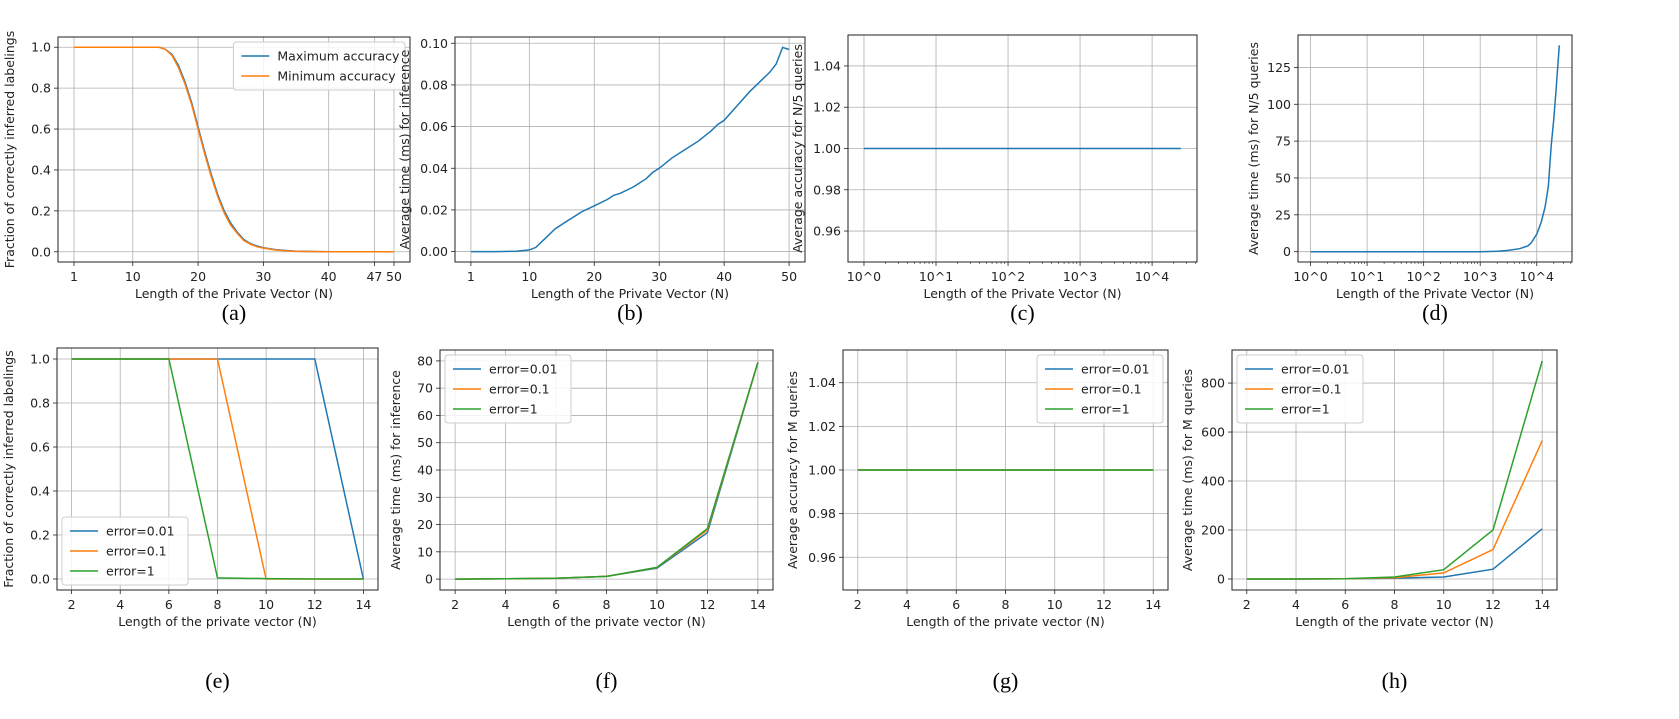  Describe the element at coordinates (425, 524) in the screenshot. I see `y-tick-label: 20` at that location.